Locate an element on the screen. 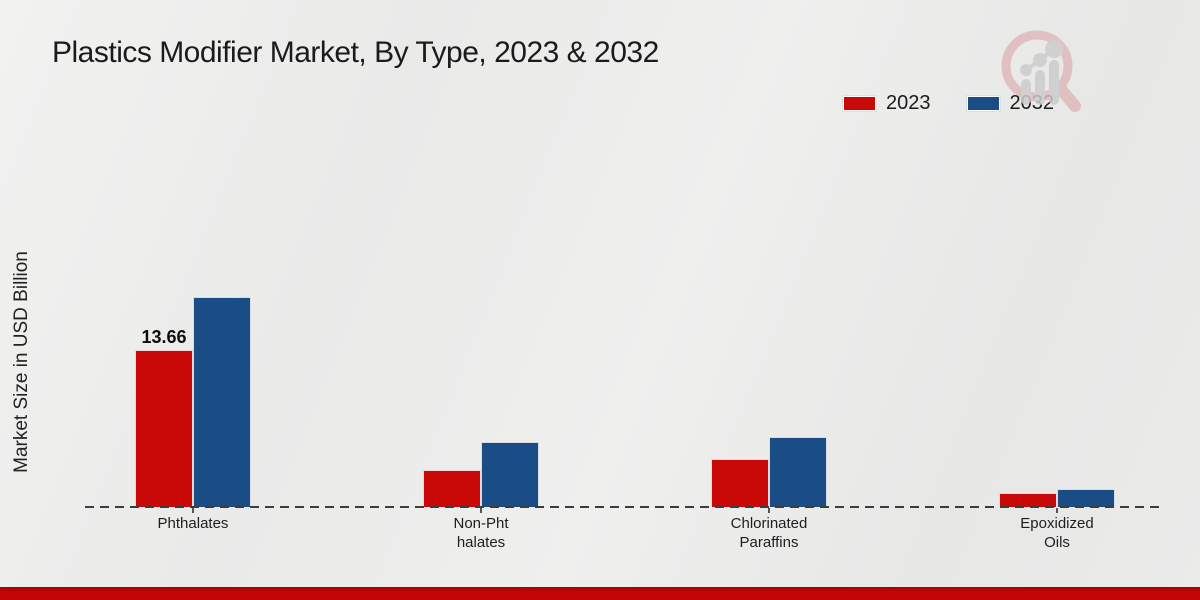  x-axis-baseline is located at coordinates (624, 507).